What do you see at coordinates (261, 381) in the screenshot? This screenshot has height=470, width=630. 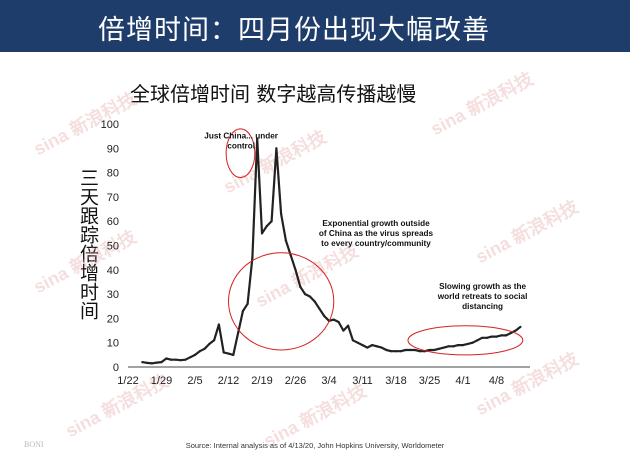 I see `x-tick-label-4: 2/19` at bounding box center [261, 381].